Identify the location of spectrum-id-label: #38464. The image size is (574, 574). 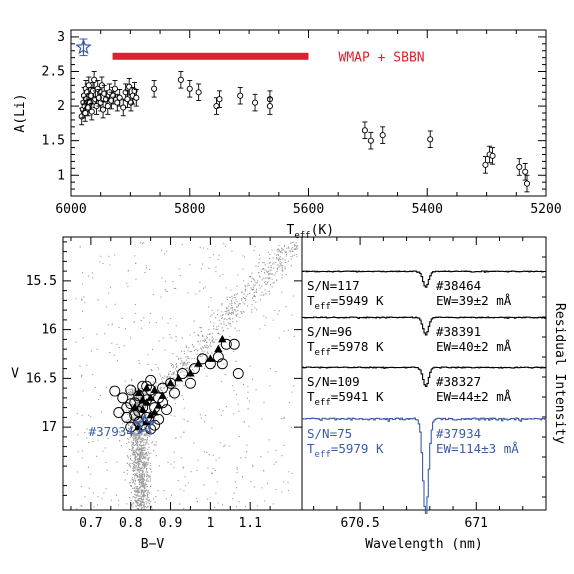
(458, 285).